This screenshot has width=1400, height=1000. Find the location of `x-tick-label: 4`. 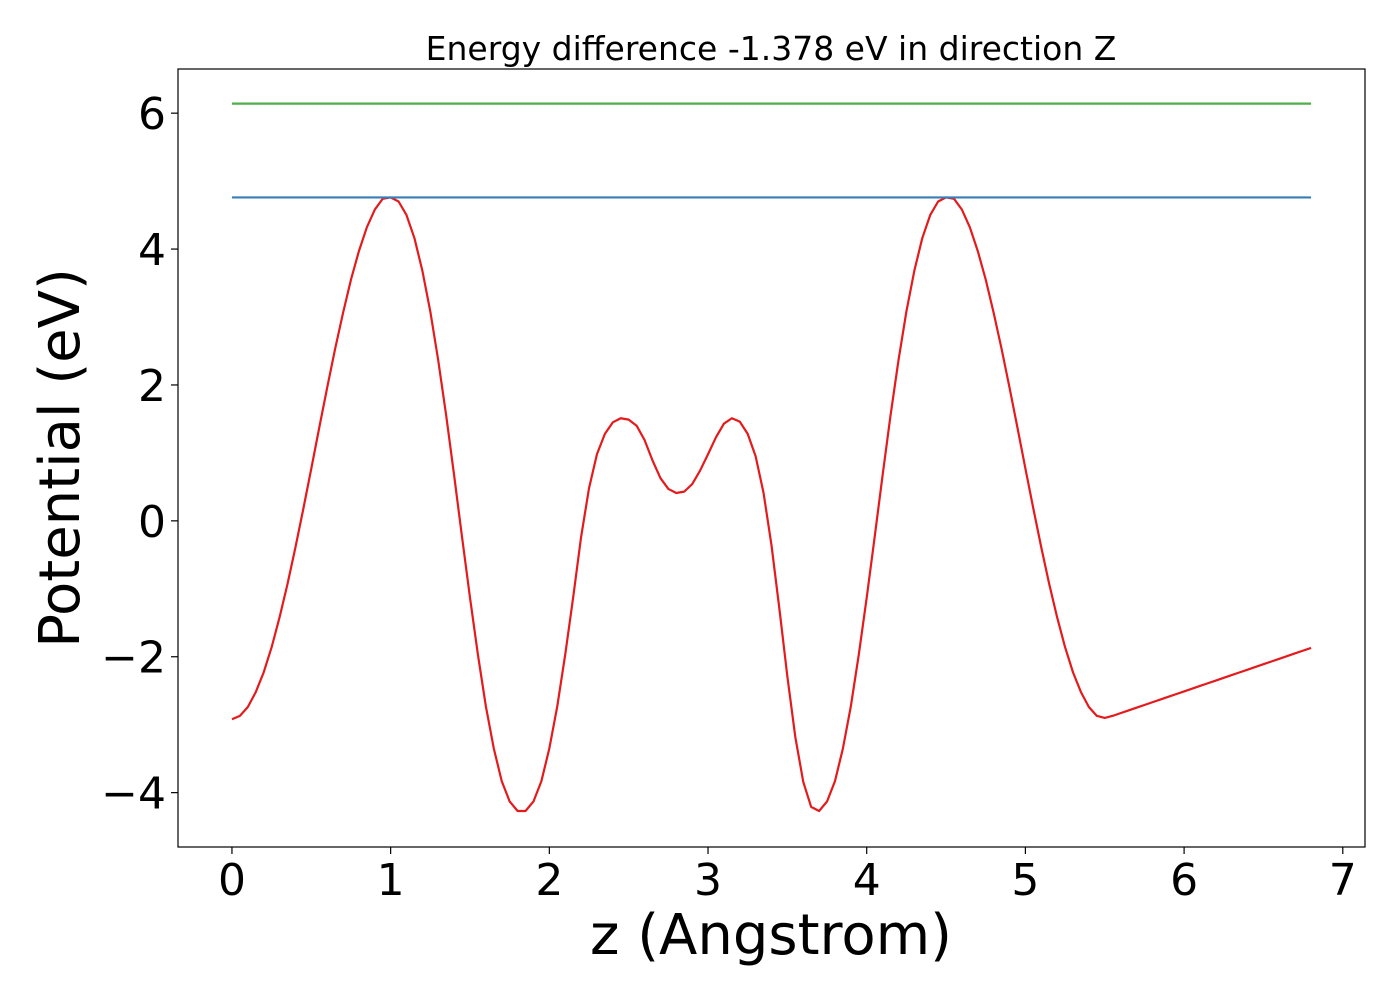

x-tick-label: 4 is located at coordinates (867, 880).